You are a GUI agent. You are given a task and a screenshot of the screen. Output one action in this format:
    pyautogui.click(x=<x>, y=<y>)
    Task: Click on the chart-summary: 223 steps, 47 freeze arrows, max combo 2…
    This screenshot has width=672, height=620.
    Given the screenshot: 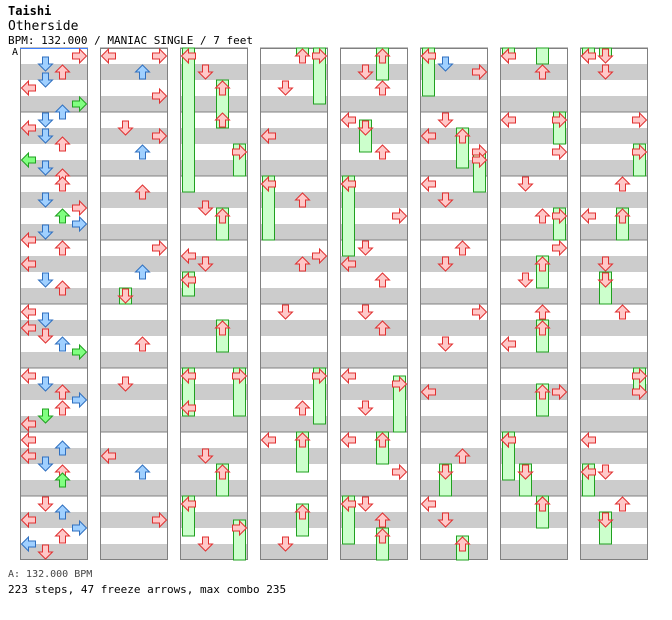 What is the action you would take?
    pyautogui.click(x=147, y=589)
    